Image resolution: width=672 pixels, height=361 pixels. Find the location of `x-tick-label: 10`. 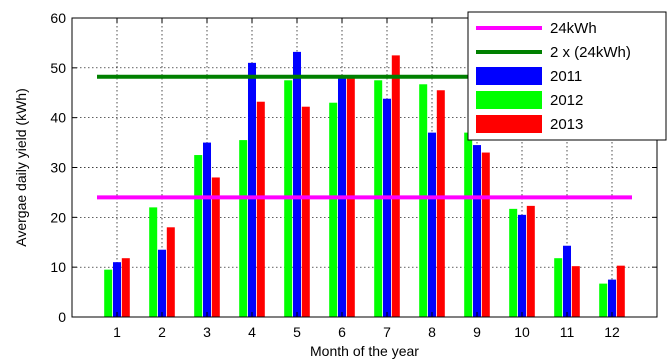

x-tick-label: 10 is located at coordinates (522, 332).